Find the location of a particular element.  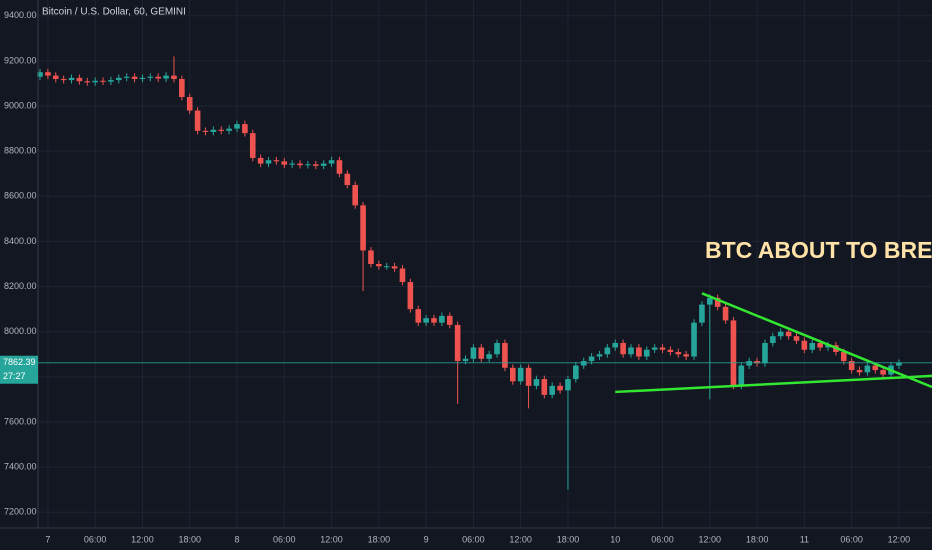

last-price-box is located at coordinates (19, 369).